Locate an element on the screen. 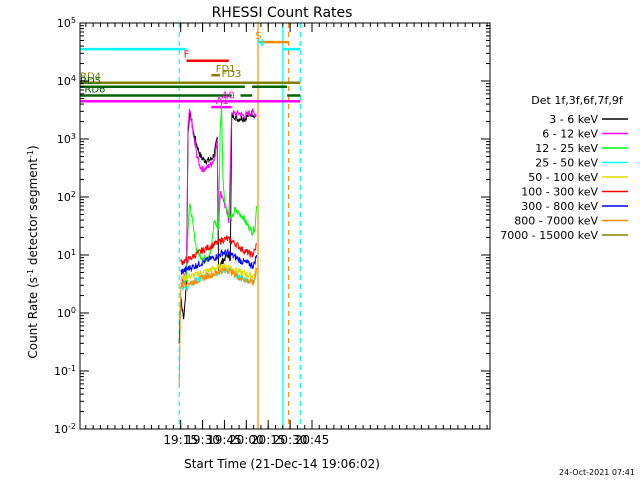 The height and width of the screenshot is (484, 640). y-axis-label-part3: ) is located at coordinates (33, 147).